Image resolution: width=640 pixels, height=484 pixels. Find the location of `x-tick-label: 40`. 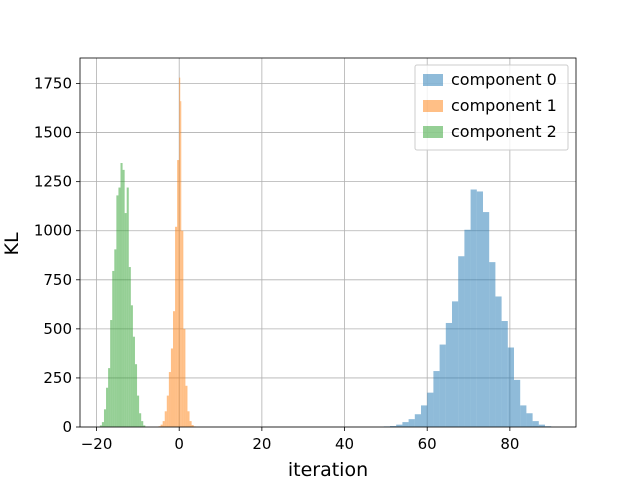

x-tick-label: 40 is located at coordinates (344, 444).